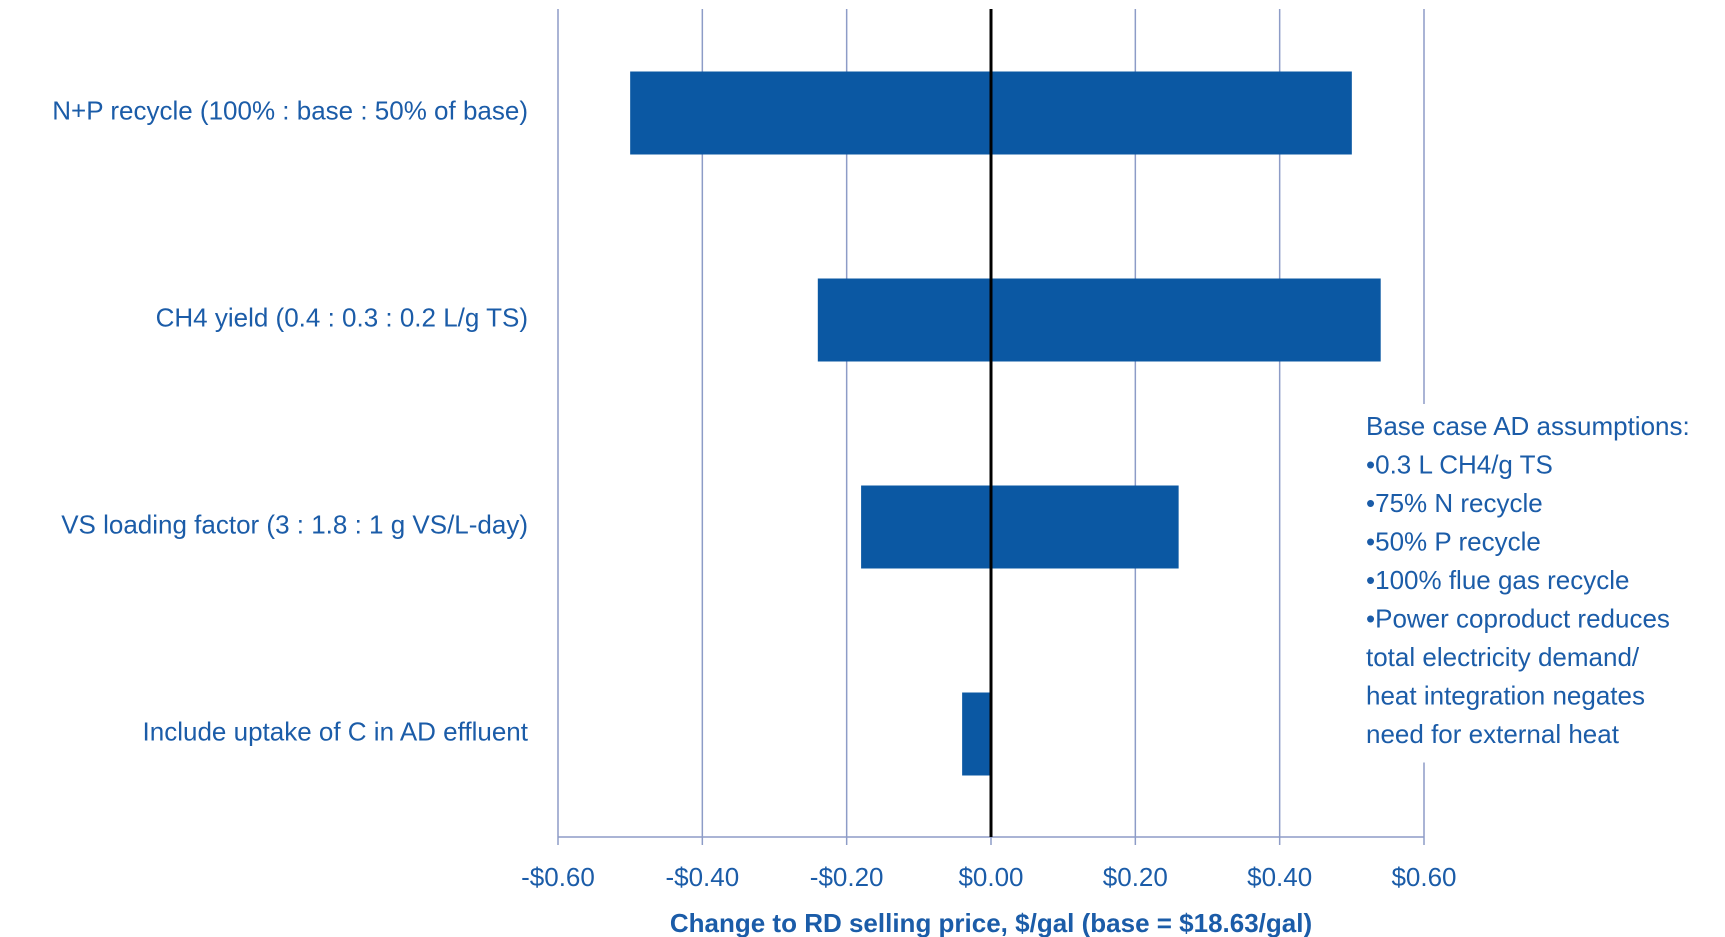 The image size is (1725, 937). I want to click on annotation-line: •0.3 L CH4/g TS, so click(1459, 464).